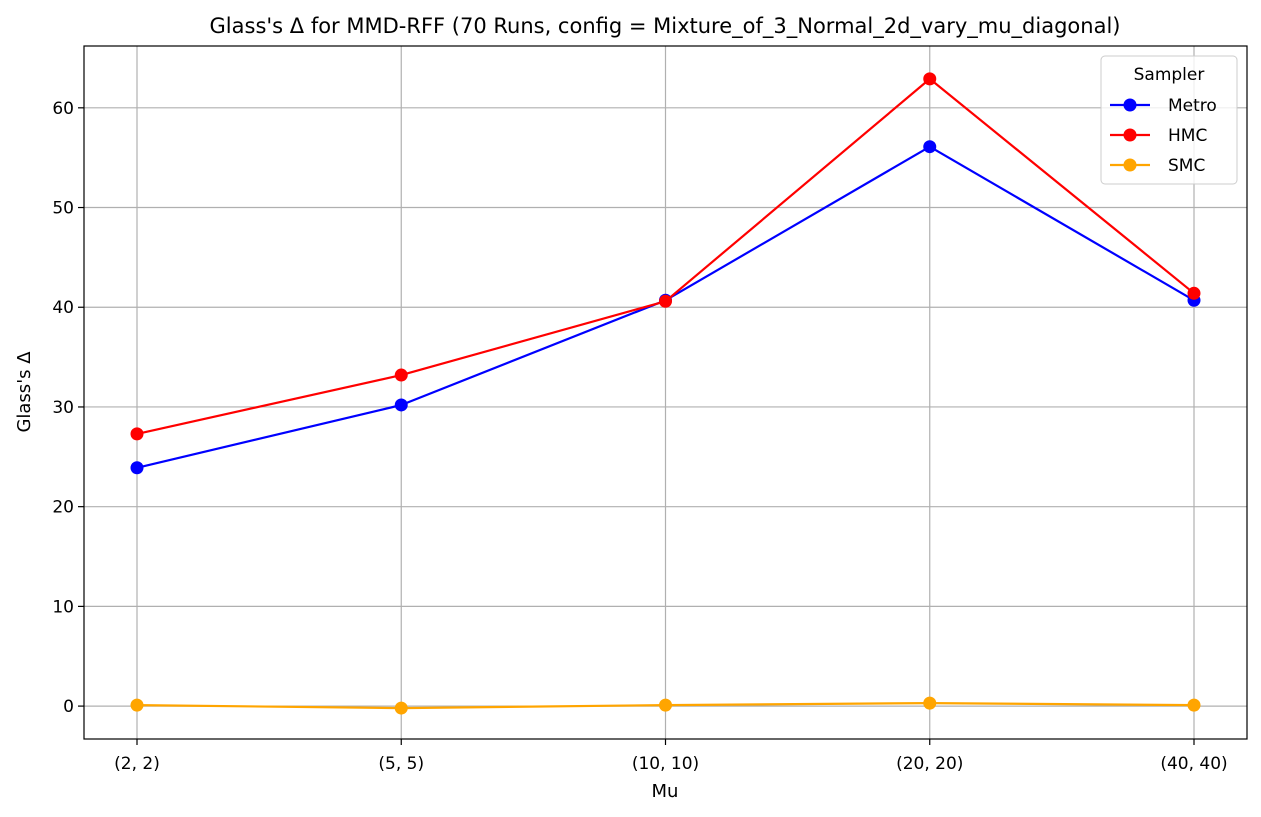 The height and width of the screenshot is (817, 1261). What do you see at coordinates (63, 408) in the screenshot?
I see `y-tick-label: 30` at bounding box center [63, 408].